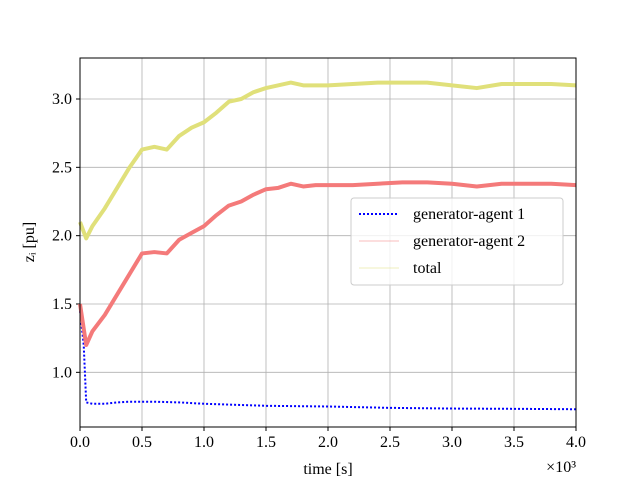  What do you see at coordinates (204, 442) in the screenshot?
I see `x-tick-label: 1.0` at bounding box center [204, 442].